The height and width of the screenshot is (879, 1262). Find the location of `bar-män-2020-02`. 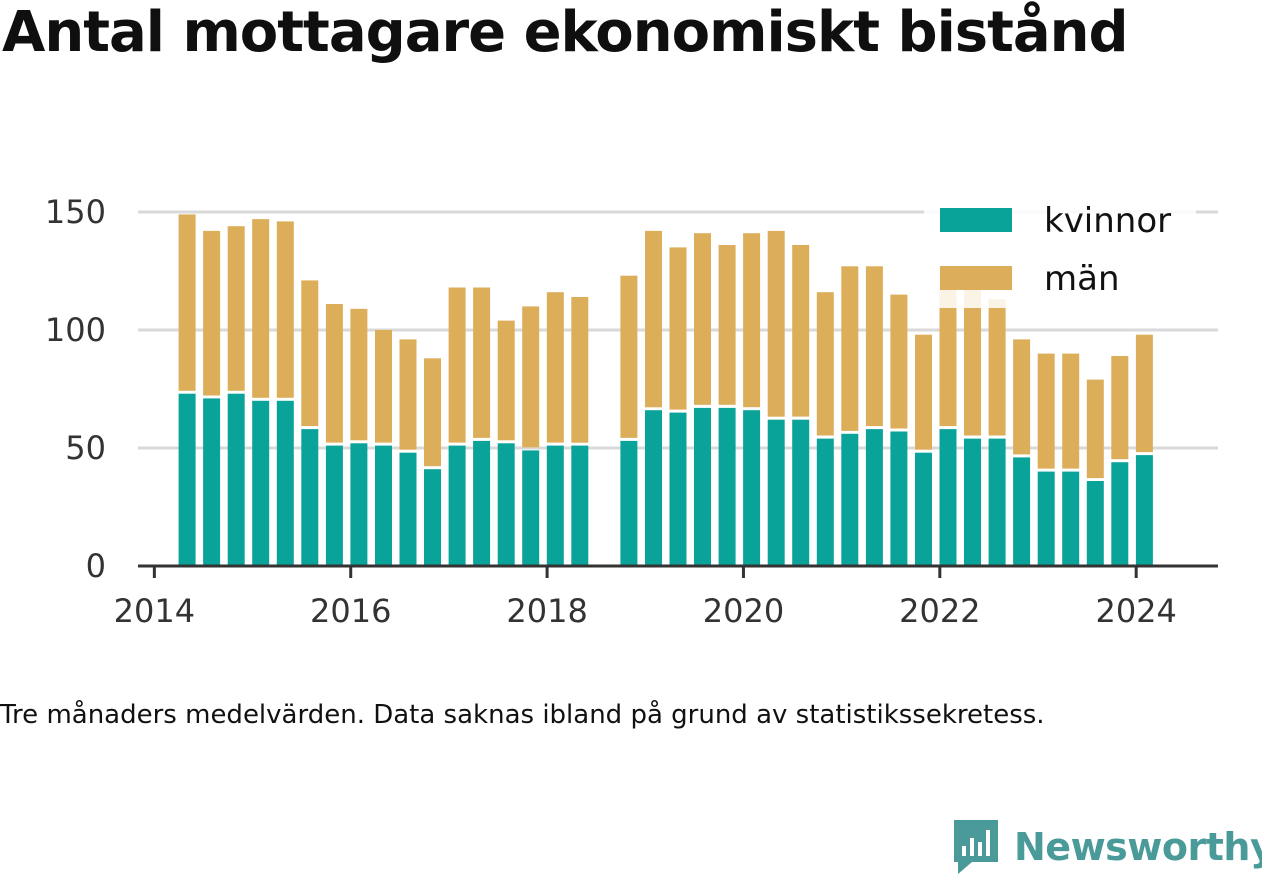

bar-män-2020-02 is located at coordinates (752, 320).